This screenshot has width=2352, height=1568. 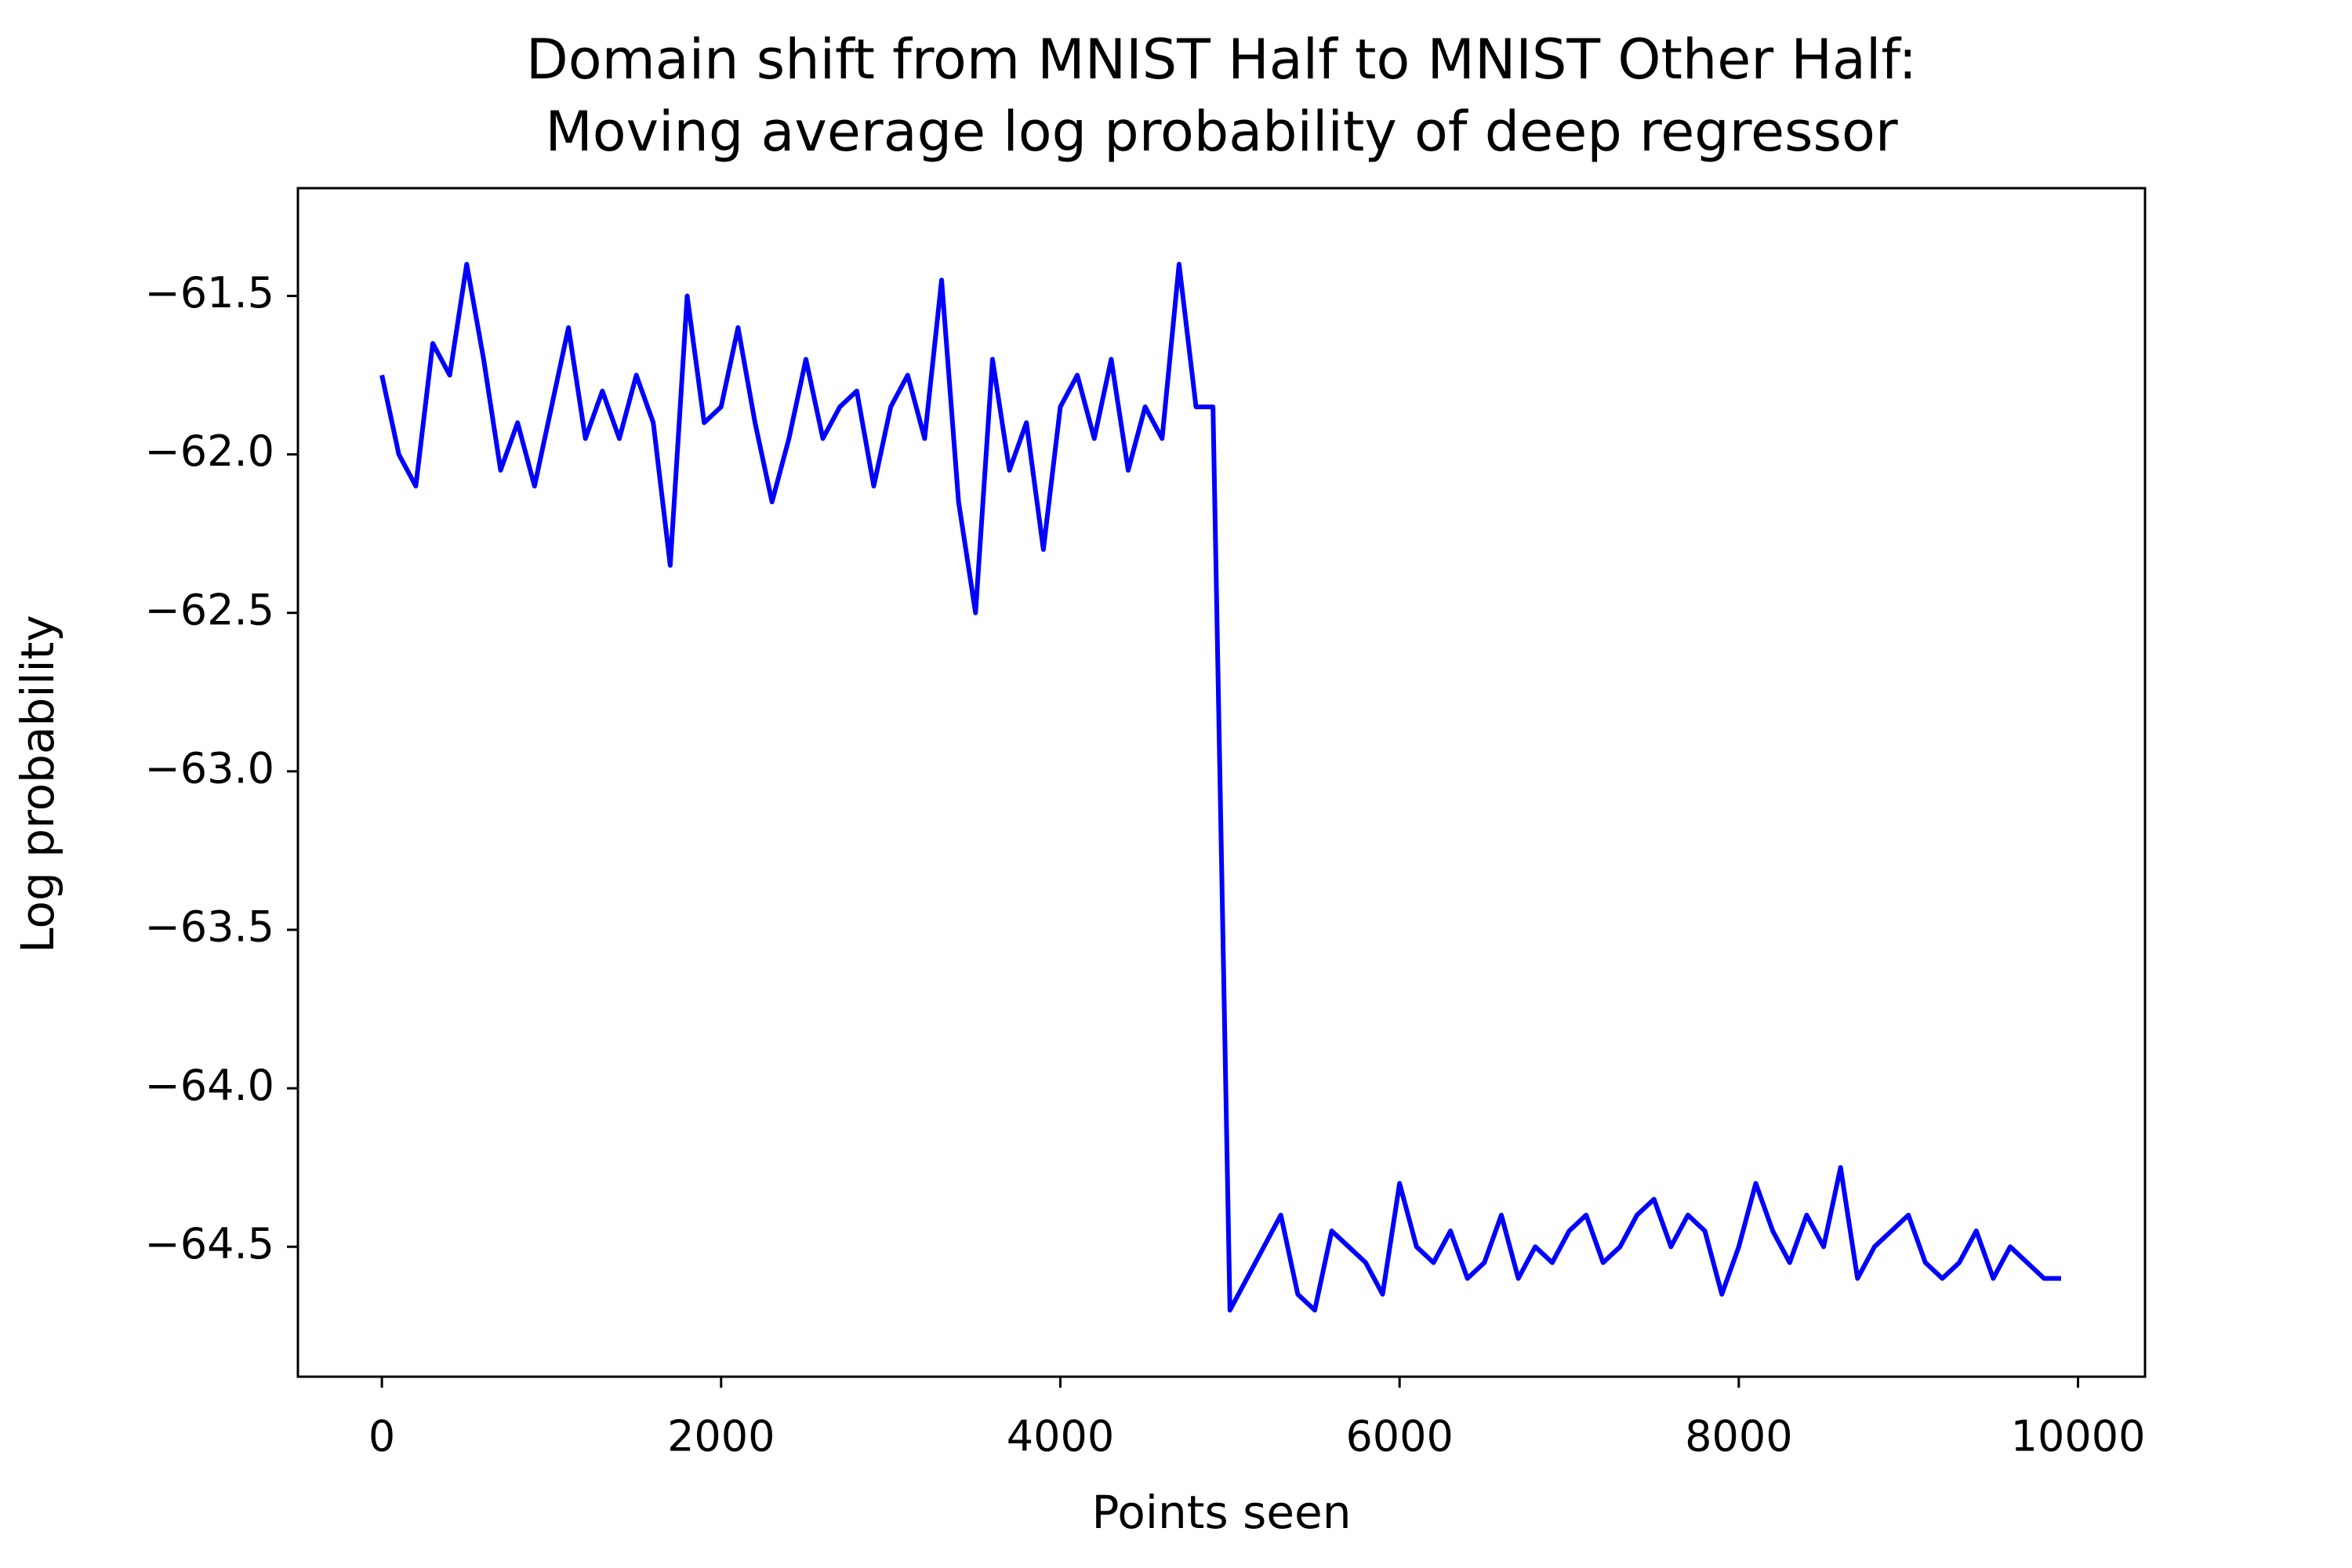 What do you see at coordinates (2078, 1436) in the screenshot?
I see `x-tick-label: 10000` at bounding box center [2078, 1436].